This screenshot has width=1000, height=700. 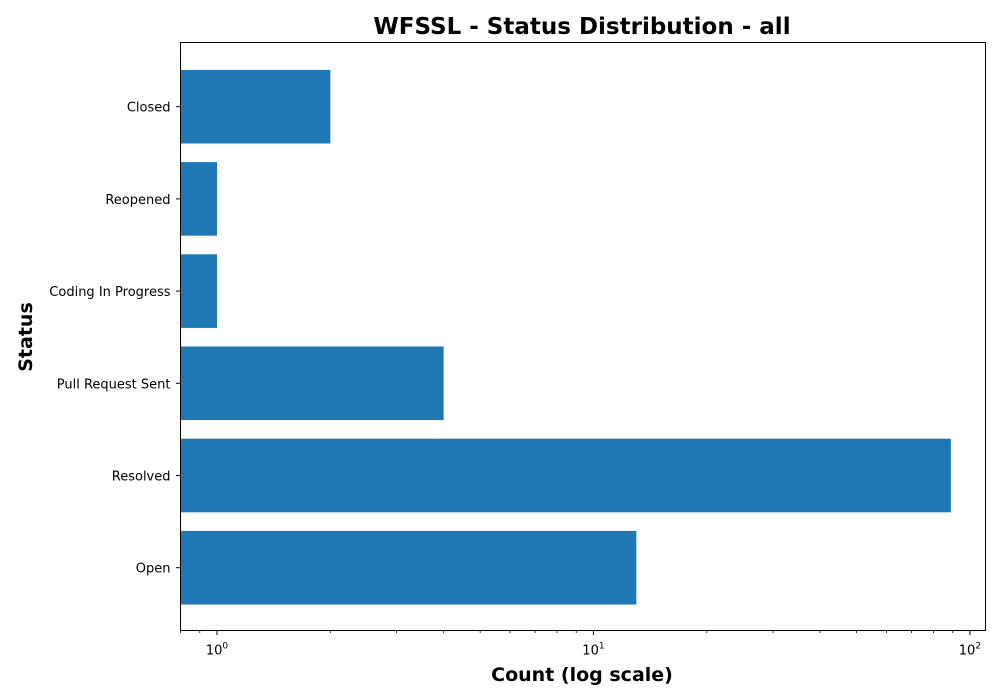 What do you see at coordinates (565, 475) in the screenshot?
I see `bar-resolved` at bounding box center [565, 475].